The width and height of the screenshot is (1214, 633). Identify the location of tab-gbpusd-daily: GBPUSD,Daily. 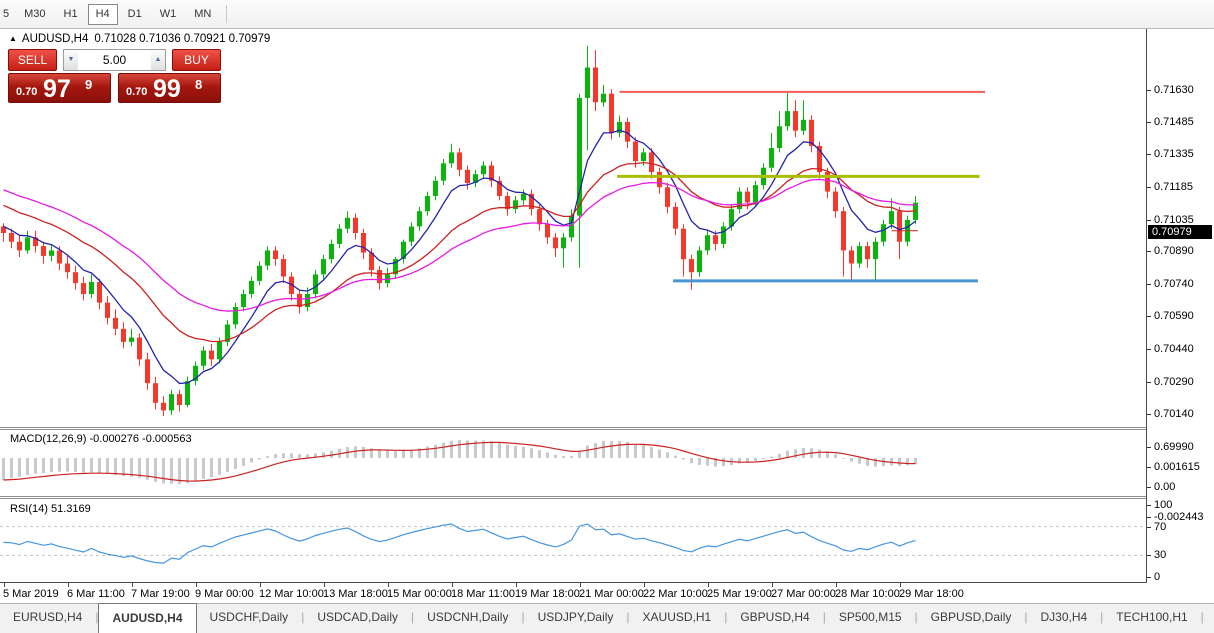
(971, 617).